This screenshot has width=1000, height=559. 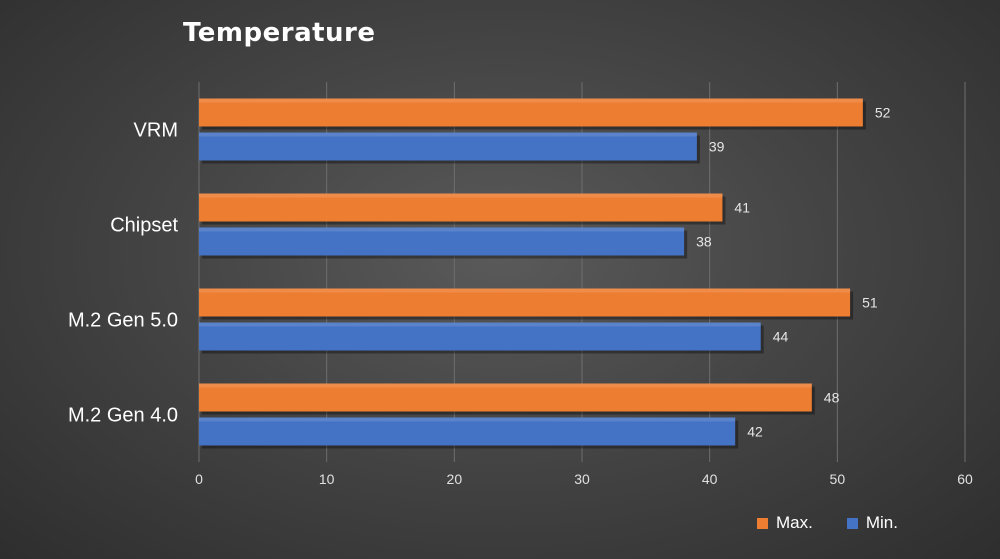 I want to click on legend-item-max: Max., so click(x=785, y=523).